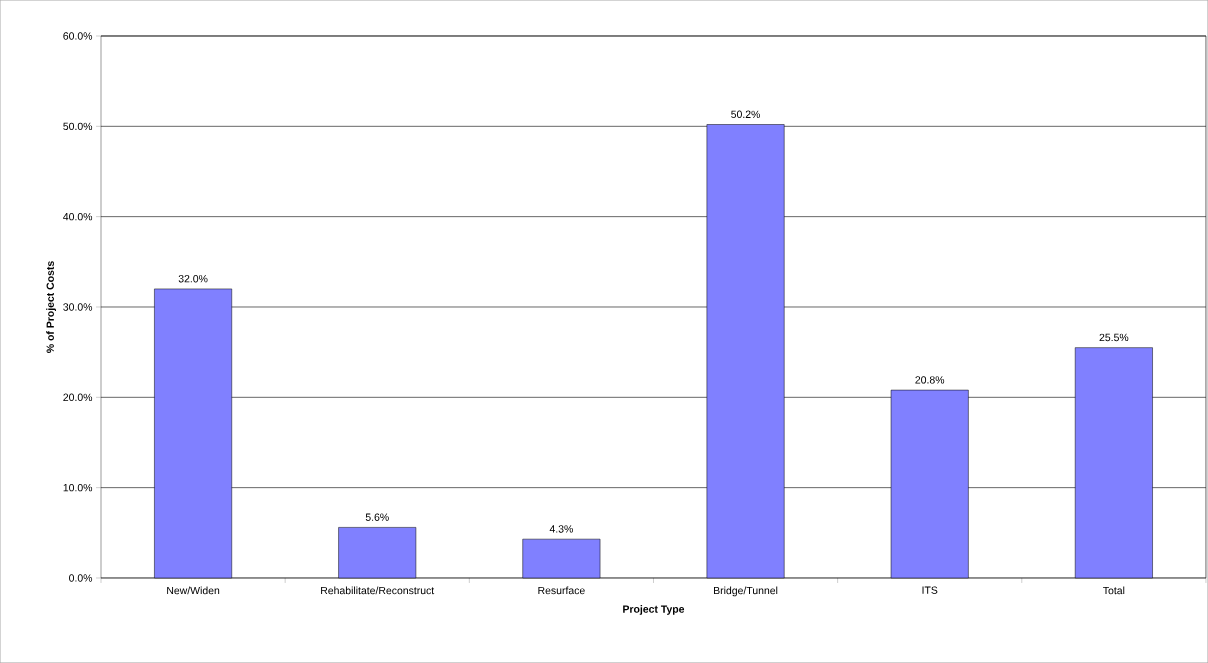 The height and width of the screenshot is (663, 1208). I want to click on y-tick-label: 40.0%, so click(78, 216).